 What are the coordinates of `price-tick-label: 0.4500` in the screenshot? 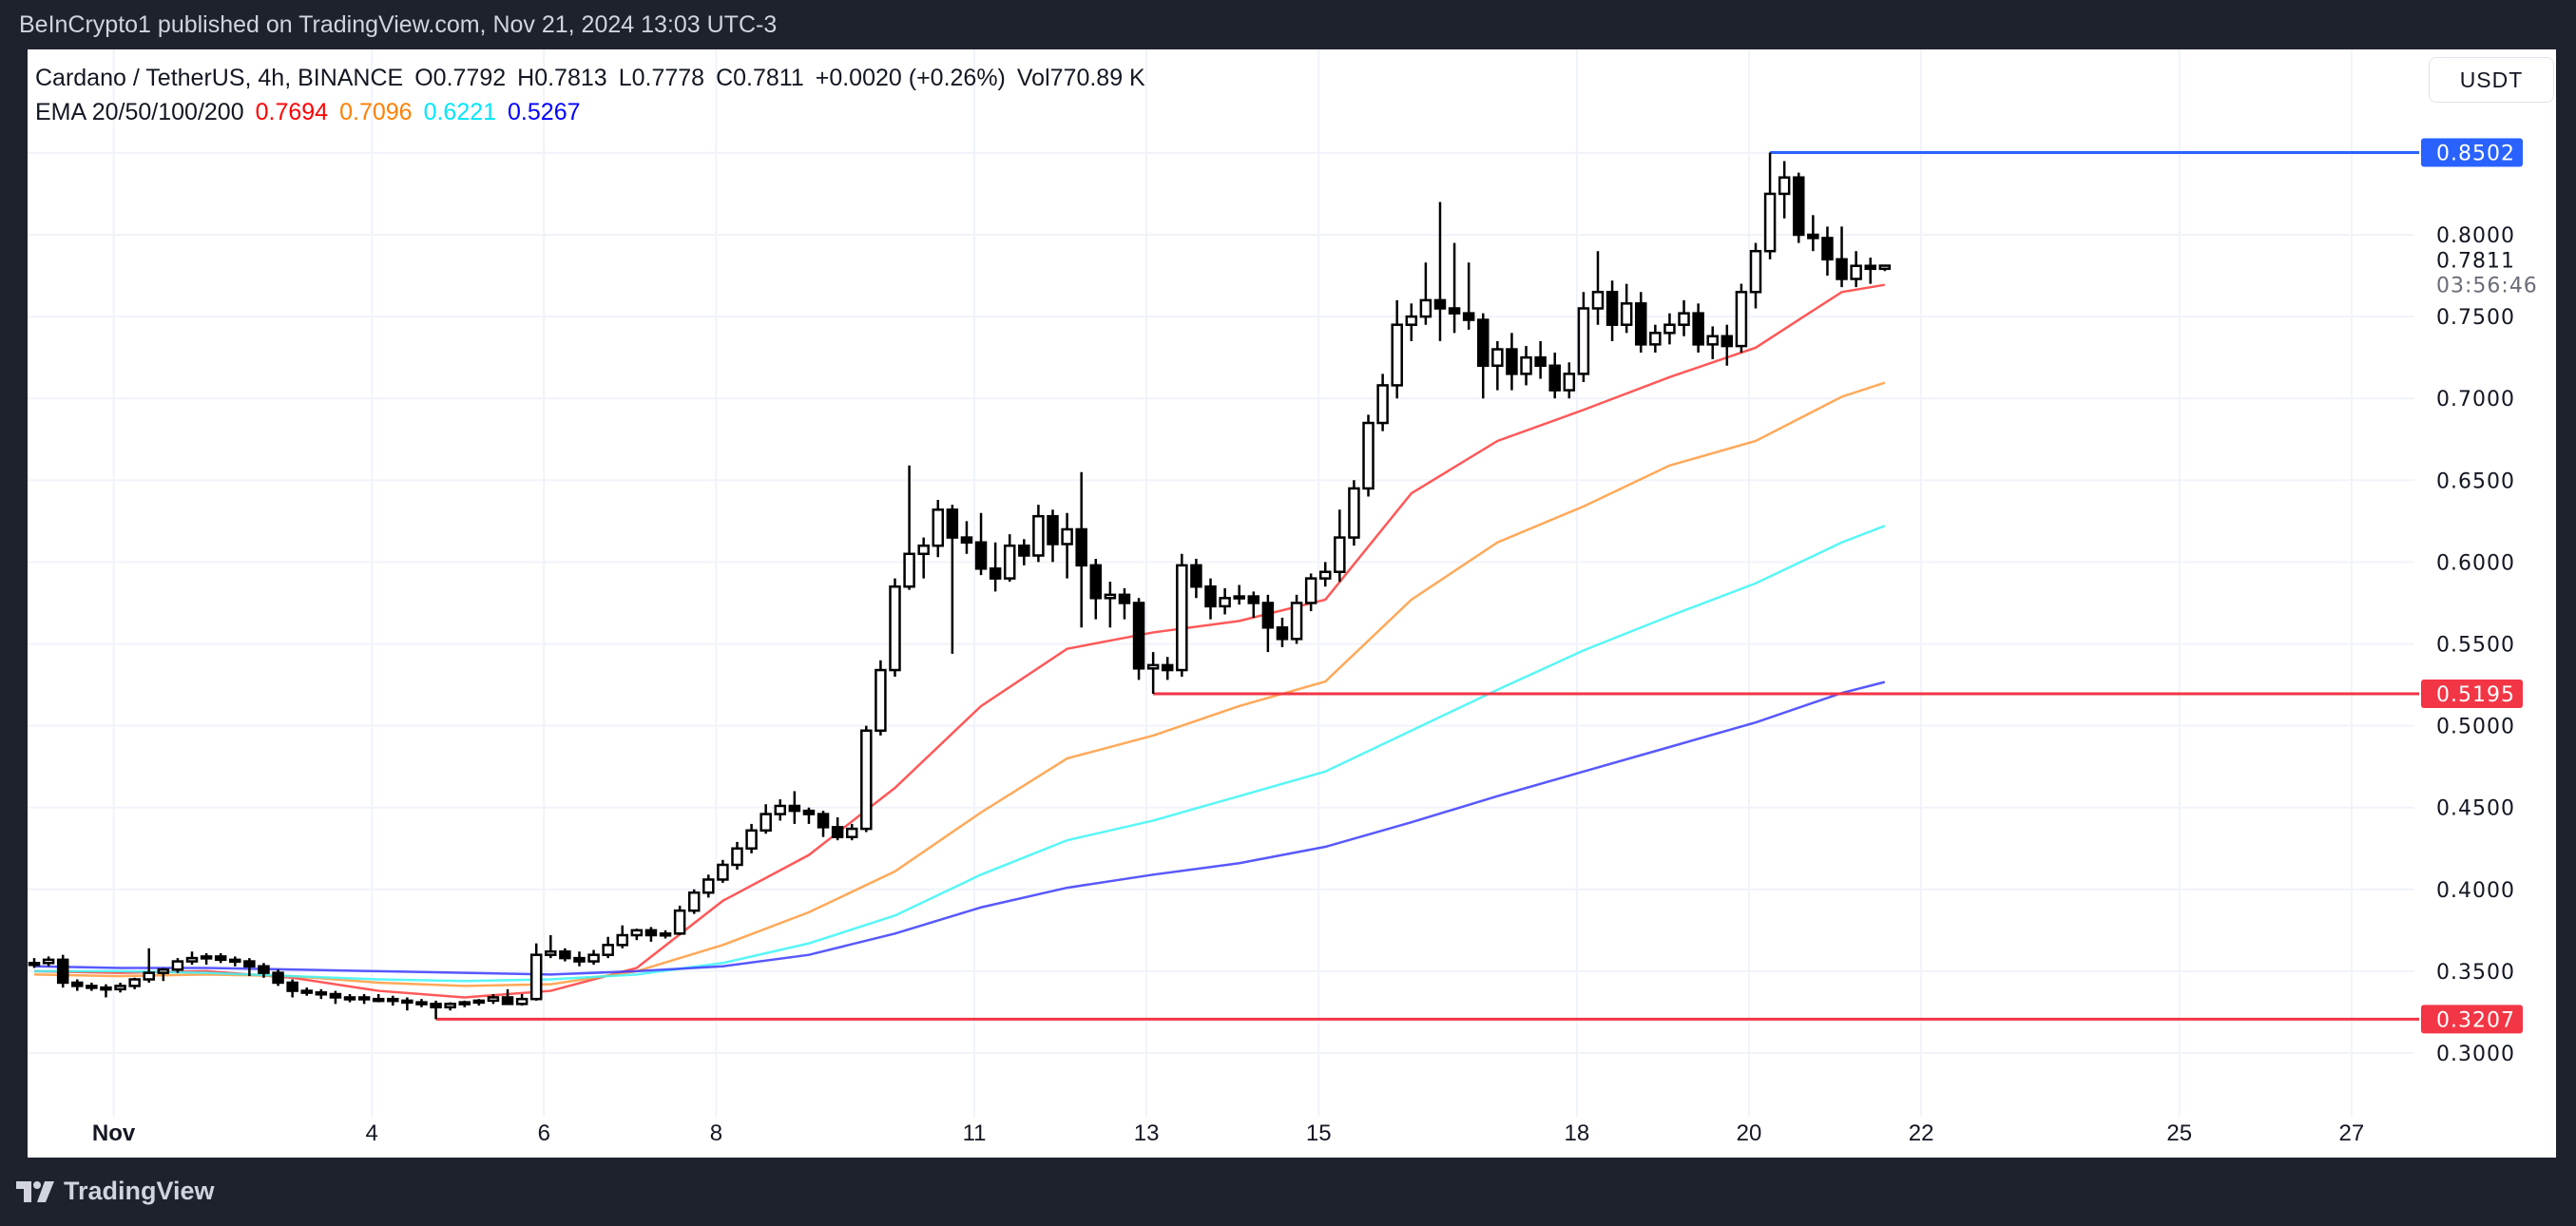 It's located at (2475, 809).